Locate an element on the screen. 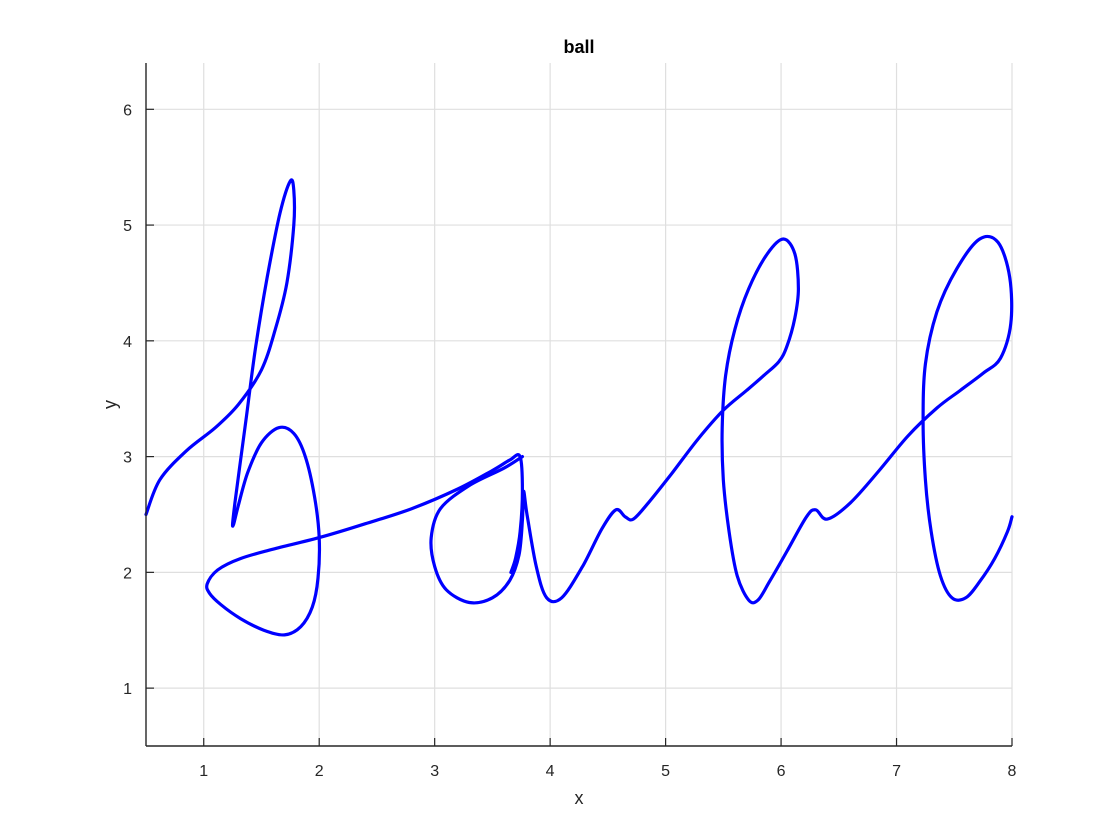 This screenshot has width=1120, height=840. y-tick-label: 2 is located at coordinates (127, 573).